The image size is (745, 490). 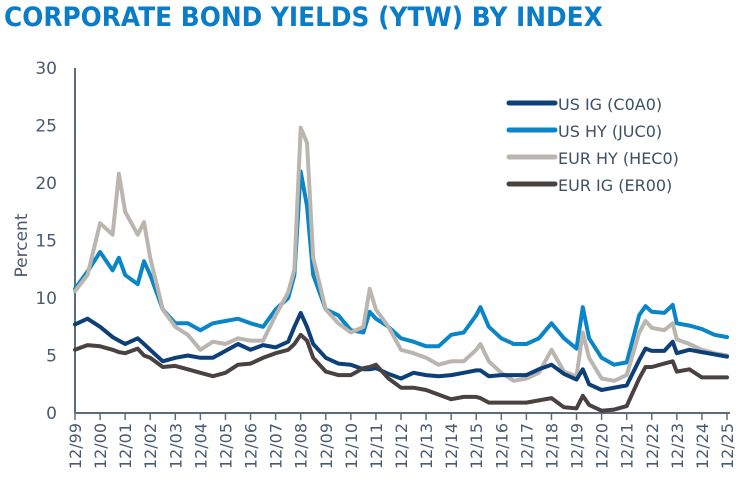 What do you see at coordinates (46, 242) in the screenshot?
I see `y-tick-label: 15` at bounding box center [46, 242].